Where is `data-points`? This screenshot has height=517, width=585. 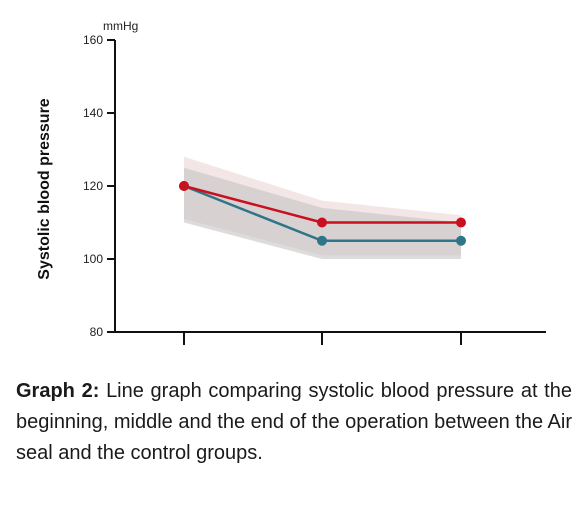 data-points is located at coordinates (322, 213).